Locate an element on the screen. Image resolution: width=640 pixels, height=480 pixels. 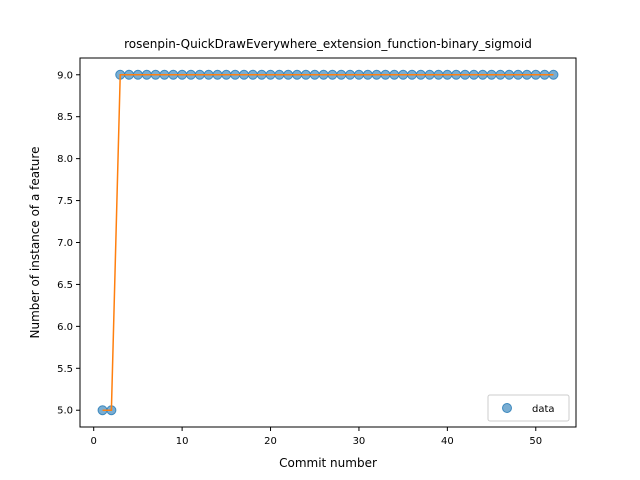
x-tick-label: 10 is located at coordinates (182, 441).